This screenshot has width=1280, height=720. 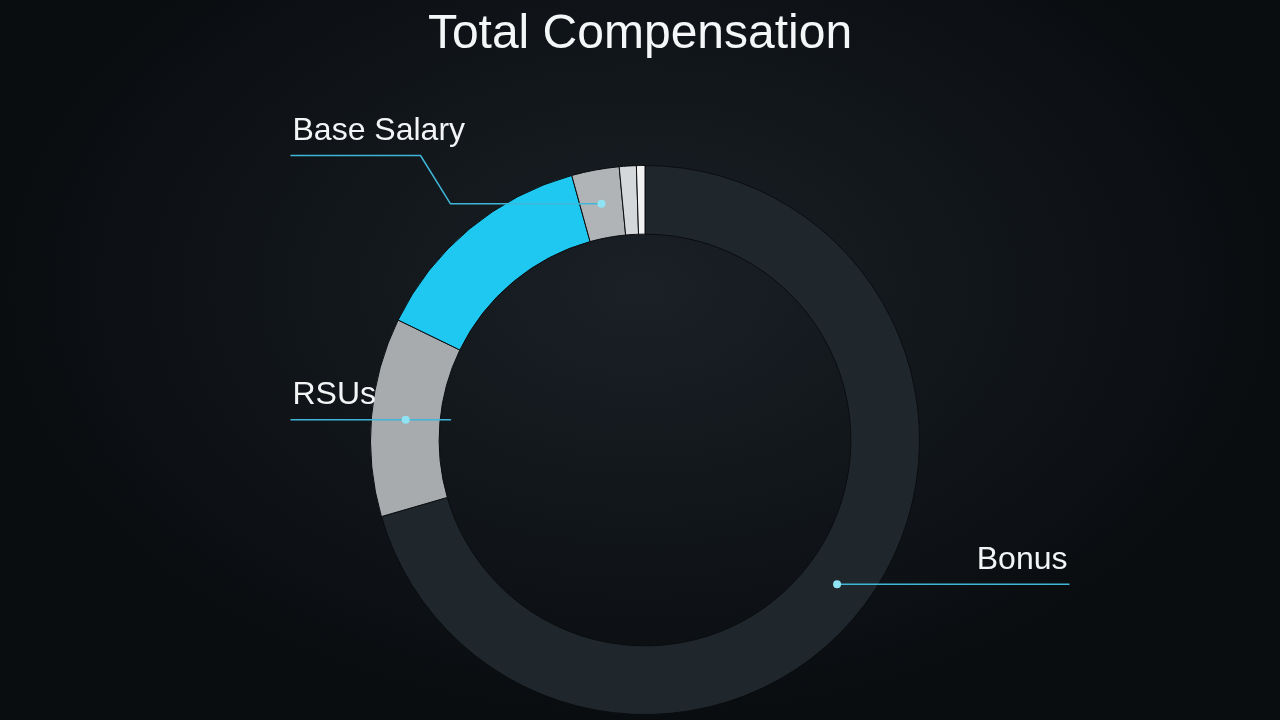 What do you see at coordinates (334, 393) in the screenshot?
I see `slice-label: RSUs` at bounding box center [334, 393].